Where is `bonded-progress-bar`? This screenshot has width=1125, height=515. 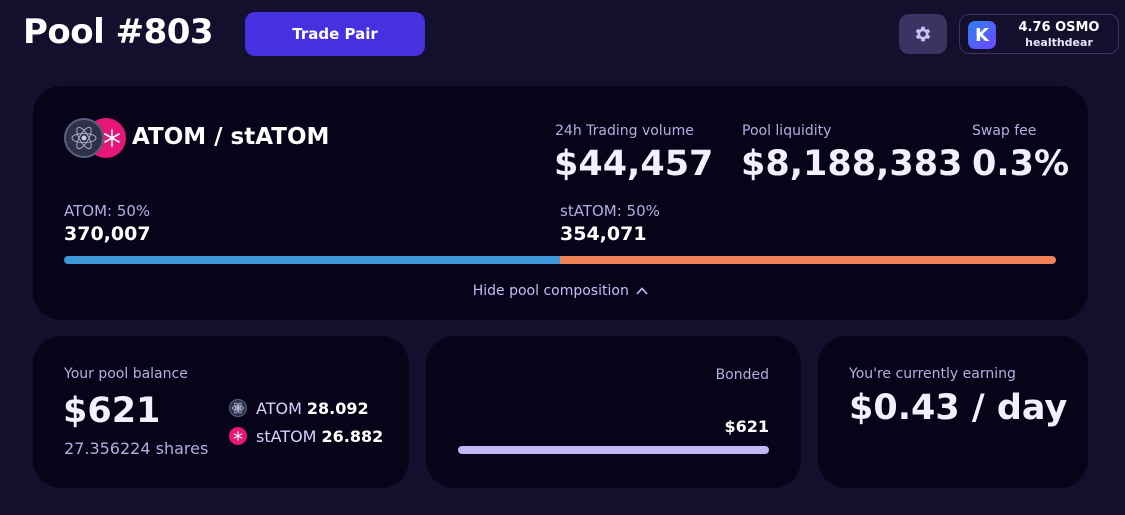
bonded-progress-bar is located at coordinates (613, 450).